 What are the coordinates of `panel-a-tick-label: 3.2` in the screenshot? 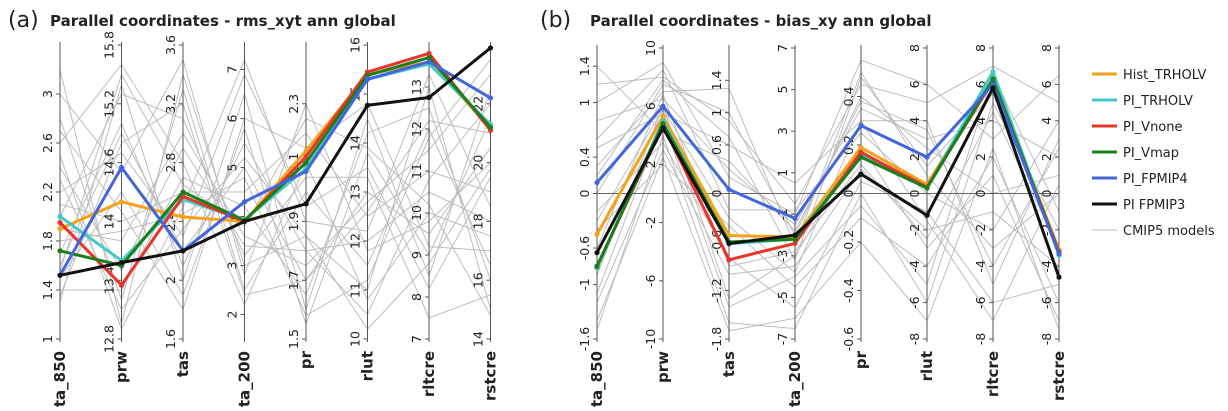 It's located at (170, 104).